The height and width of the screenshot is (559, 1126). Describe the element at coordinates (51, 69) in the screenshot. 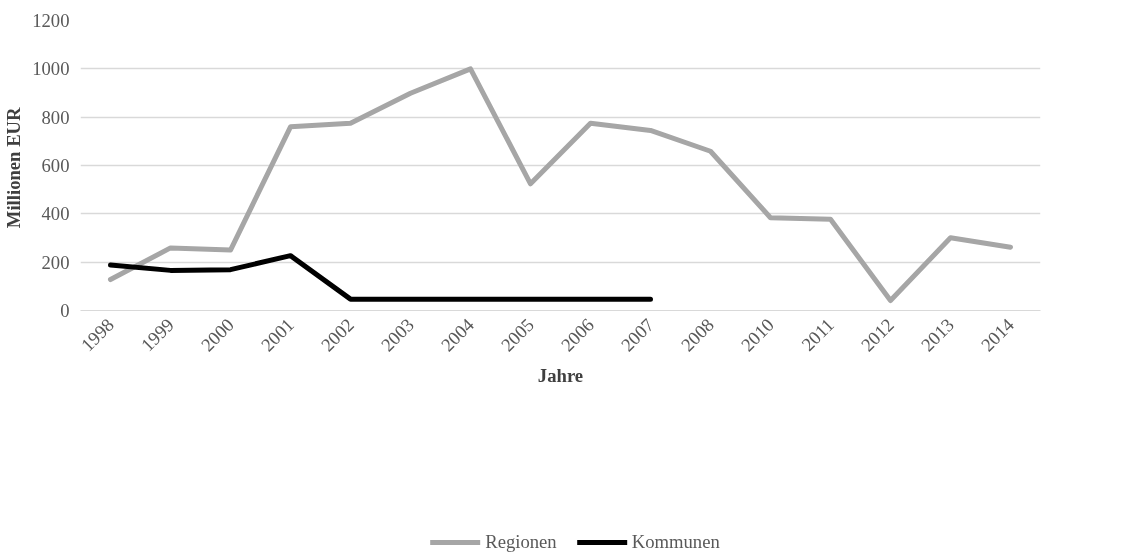

I see `y-tick-label: 1000` at that location.